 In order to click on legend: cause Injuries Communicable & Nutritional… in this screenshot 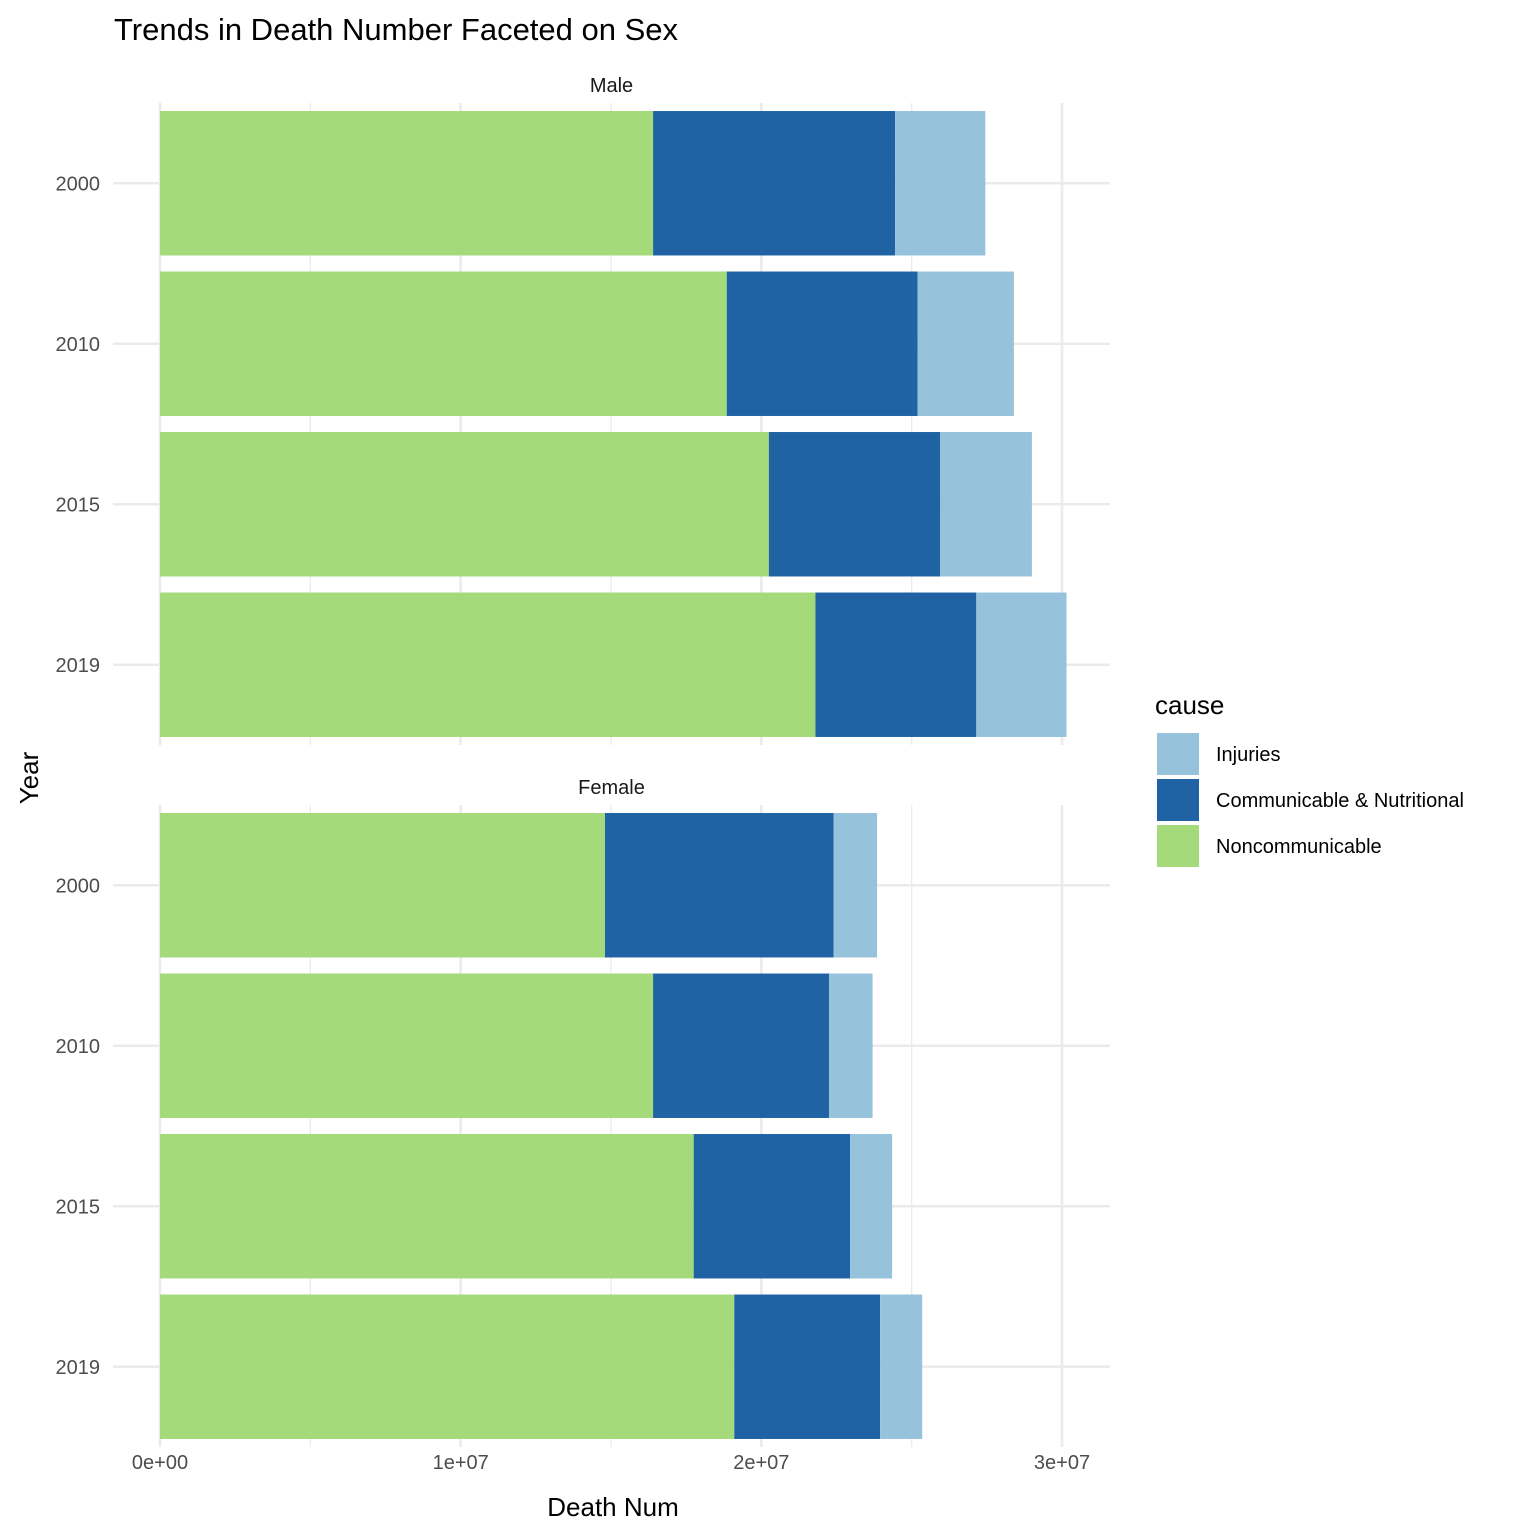, I will do `click(1309, 778)`.